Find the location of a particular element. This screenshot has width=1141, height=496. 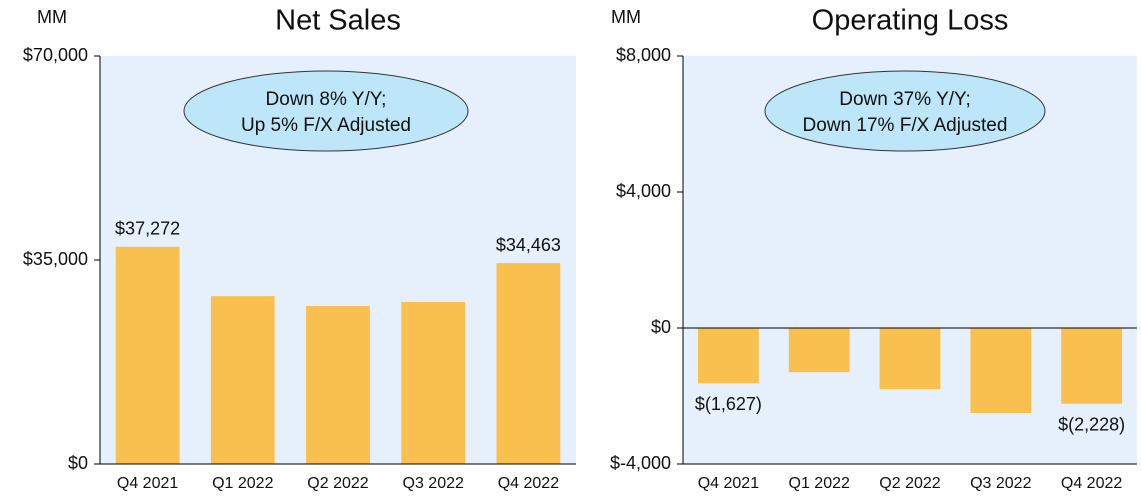

y-tick-label: $70,000 is located at coordinates (55, 55).